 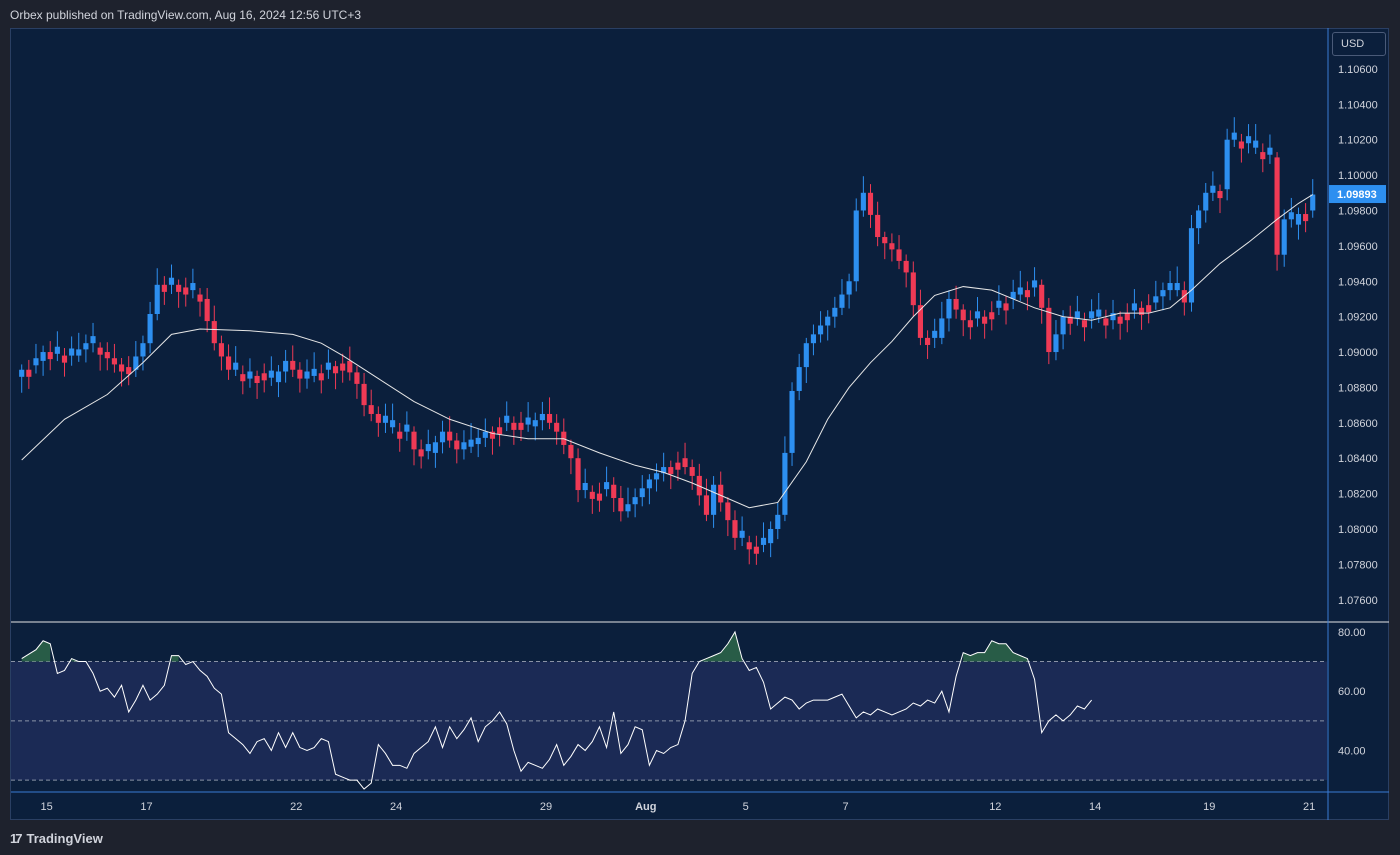 What do you see at coordinates (396, 807) in the screenshot?
I see `time-tick-label: 24` at bounding box center [396, 807].